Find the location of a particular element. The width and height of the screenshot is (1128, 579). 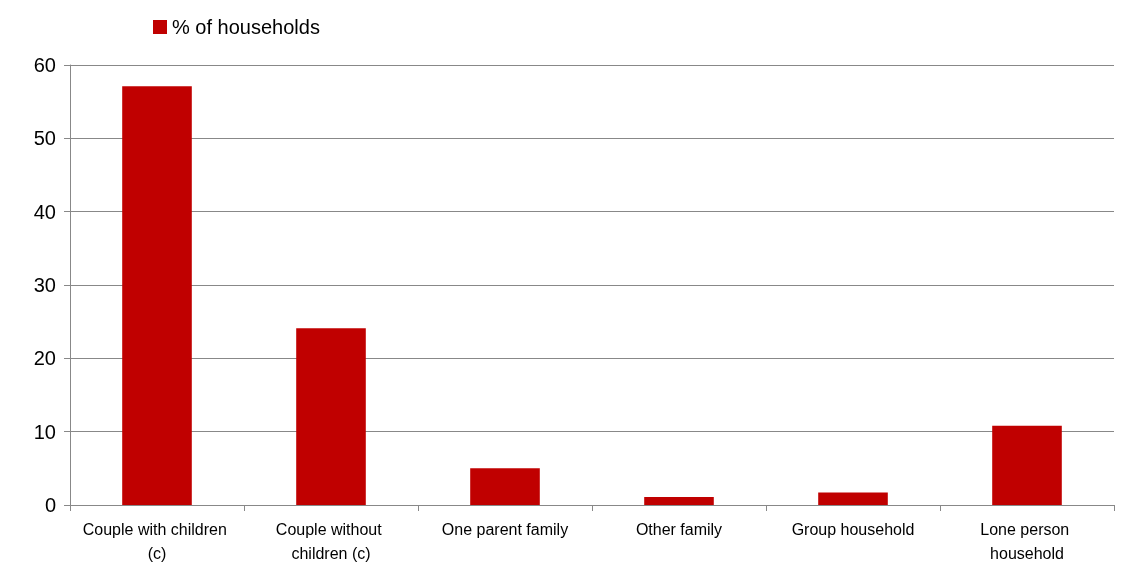

legend-label: % of households is located at coordinates (246, 27).